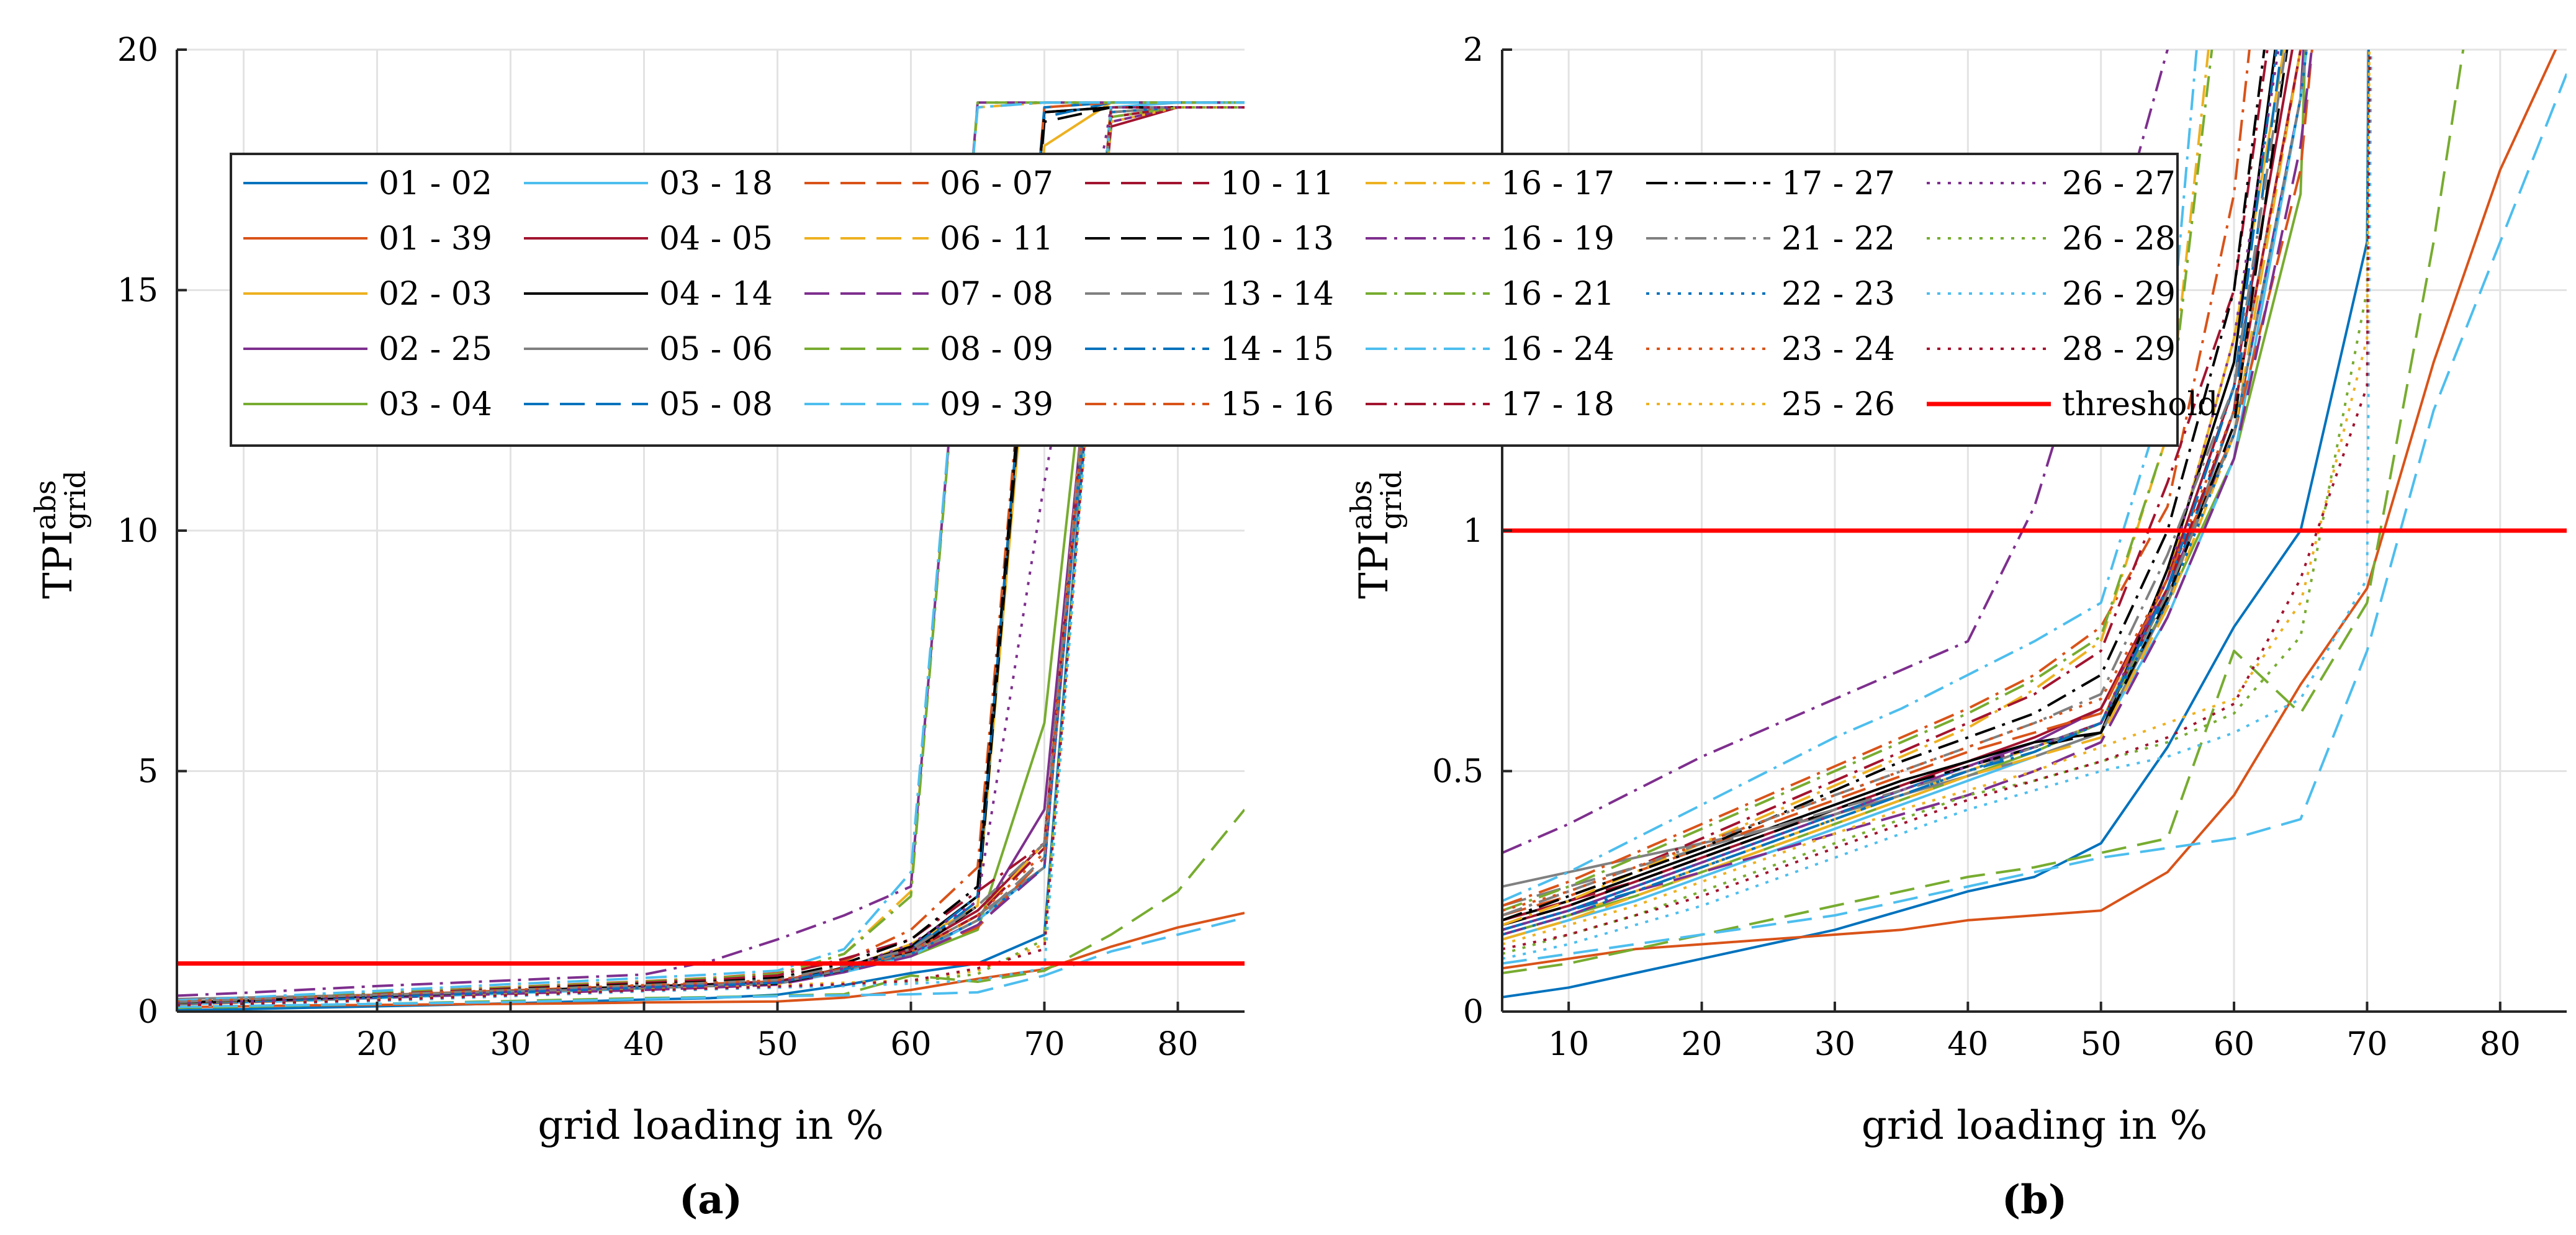  I want to click on legend-entry: 22 - 23, so click(1838, 294).